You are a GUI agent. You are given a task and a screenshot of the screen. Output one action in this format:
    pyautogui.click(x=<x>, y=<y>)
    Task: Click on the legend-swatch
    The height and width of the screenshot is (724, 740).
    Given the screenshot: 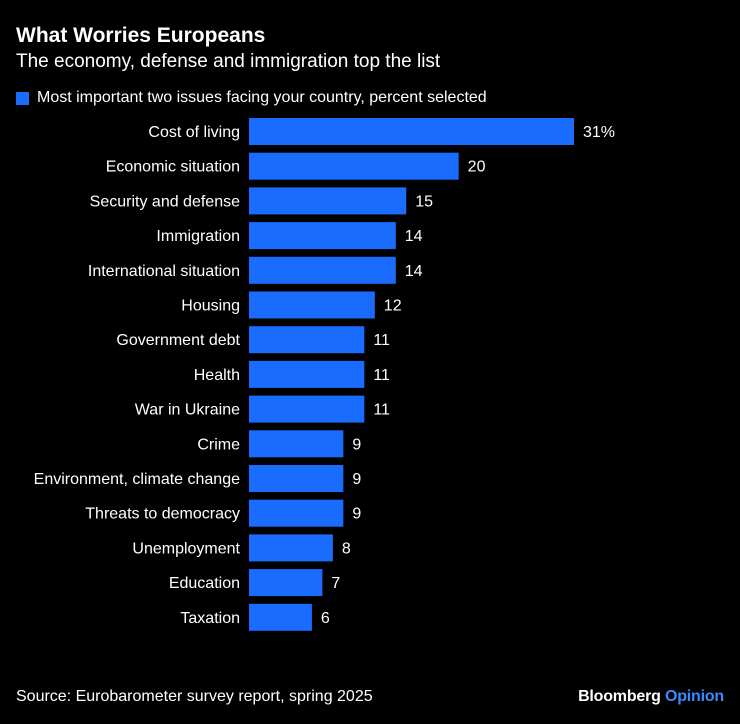 What is the action you would take?
    pyautogui.click(x=22, y=98)
    